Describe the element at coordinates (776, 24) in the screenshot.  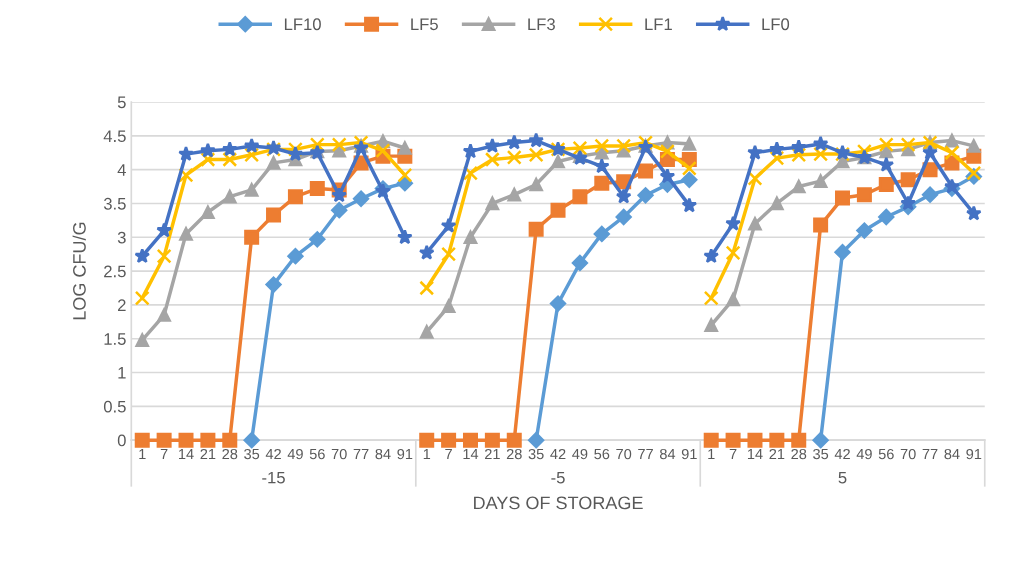
I see `legend-label: LF0` at that location.